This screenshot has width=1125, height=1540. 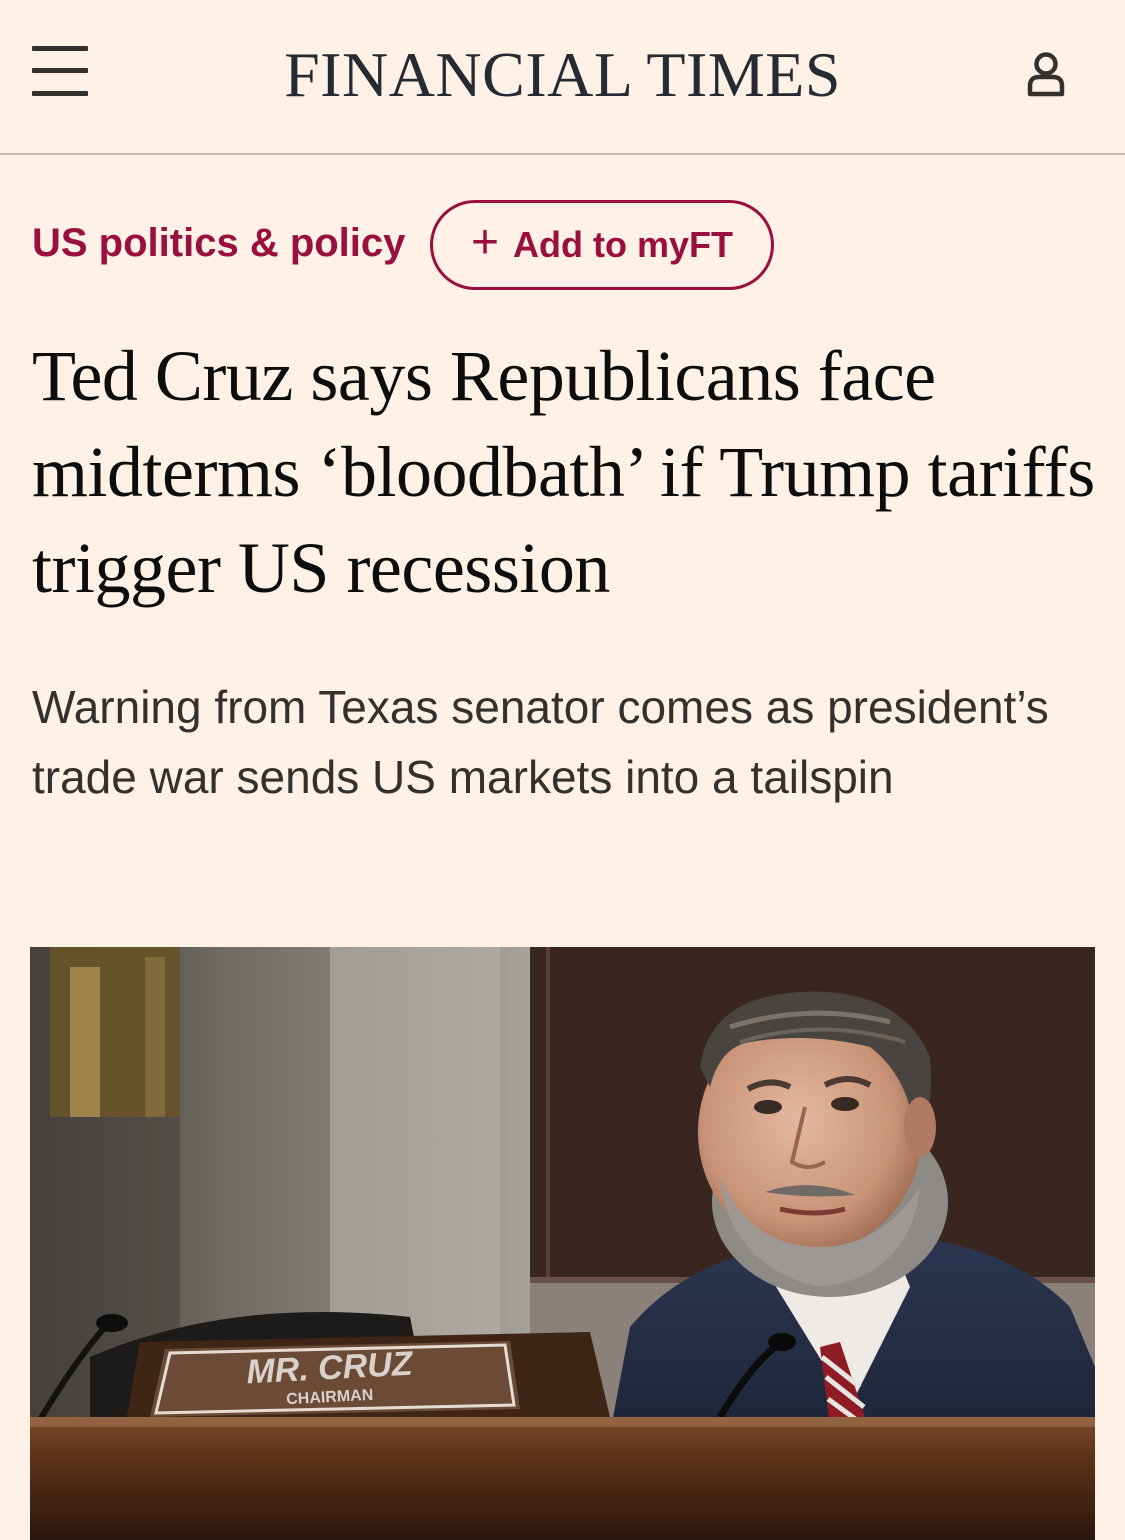 I want to click on nameplate-text-line2: CHAIRMAN, so click(x=330, y=1398).